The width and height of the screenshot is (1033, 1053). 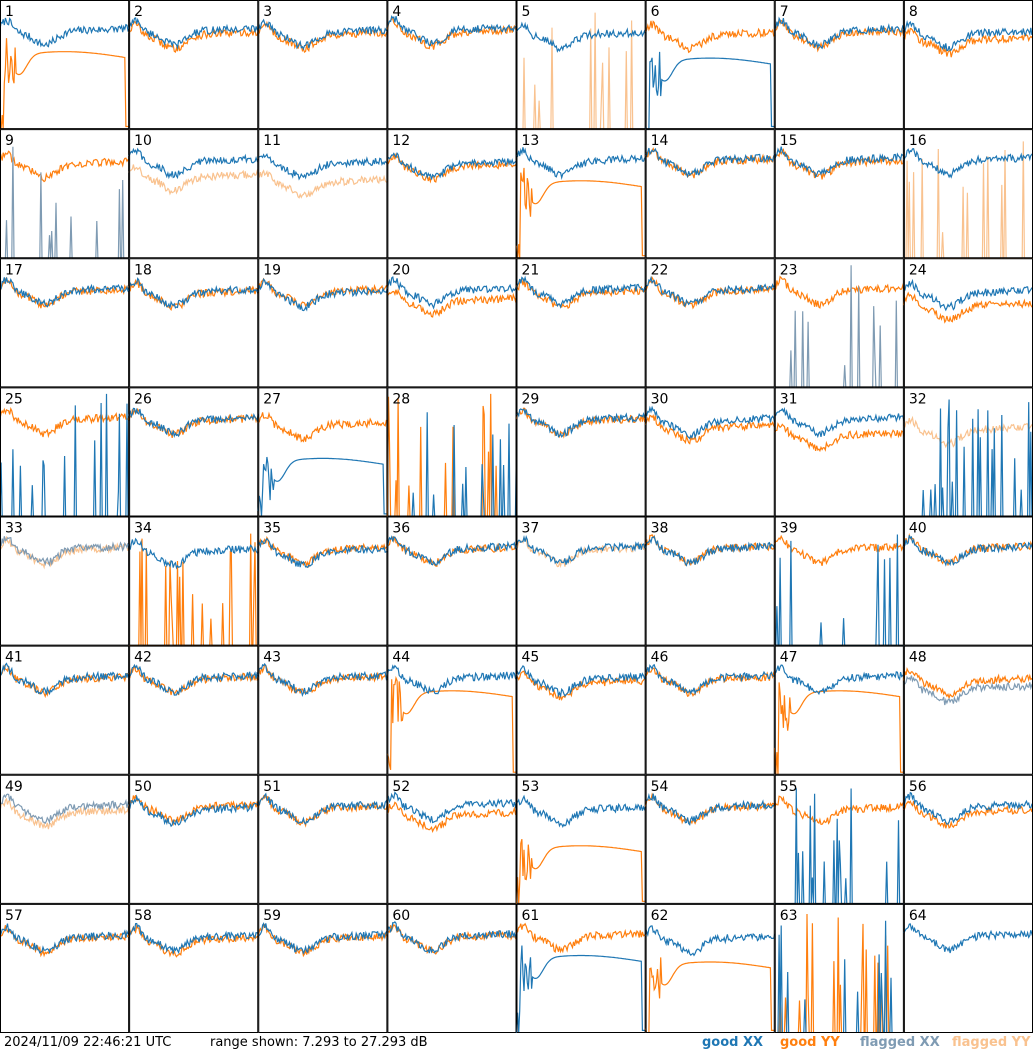 I want to click on panel-55: 55, so click(x=839, y=839).